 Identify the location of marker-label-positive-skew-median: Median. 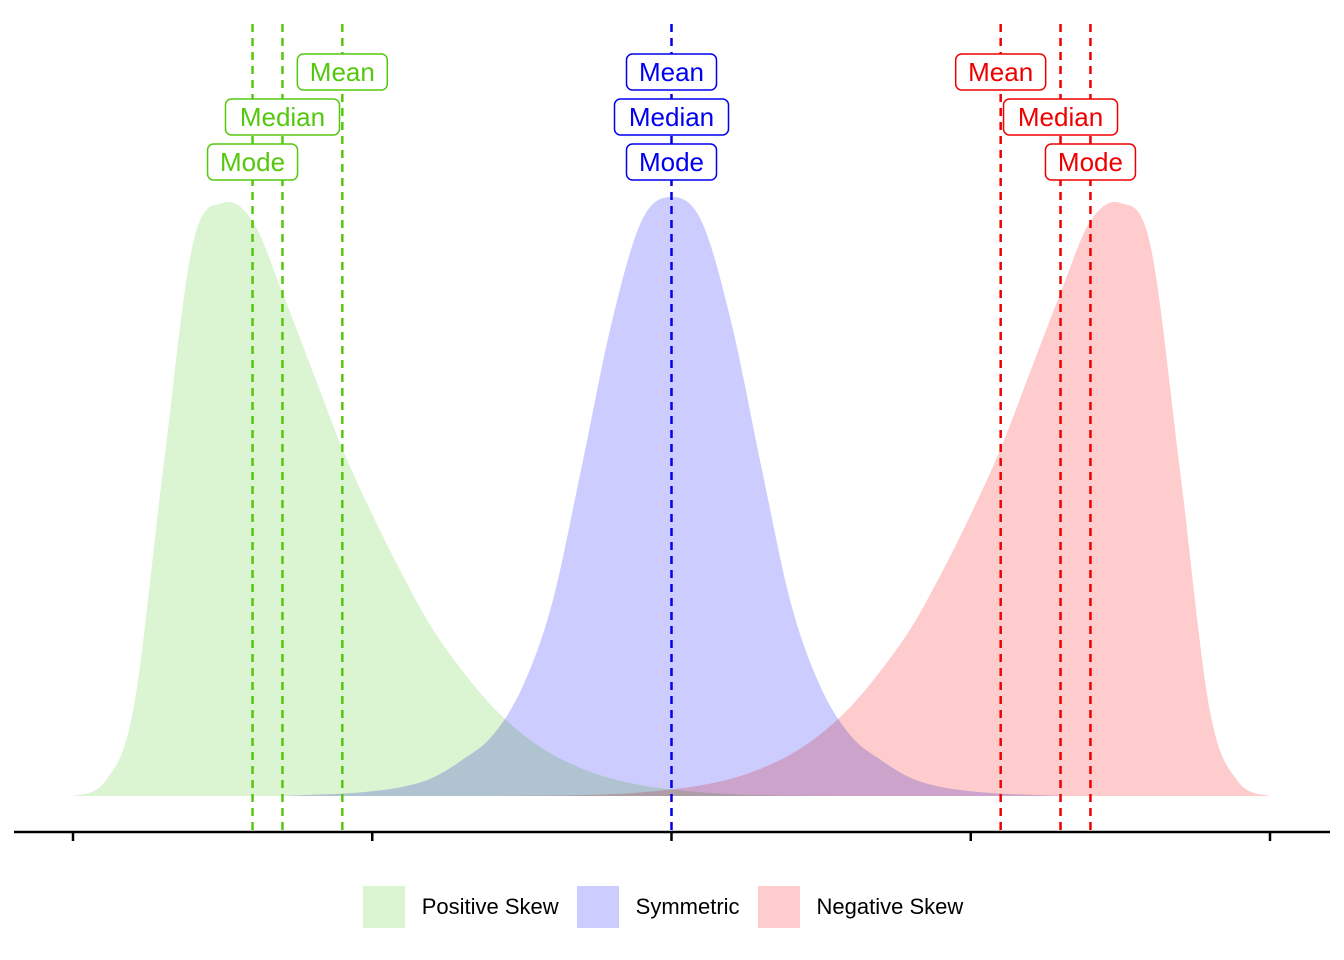
(282, 117).